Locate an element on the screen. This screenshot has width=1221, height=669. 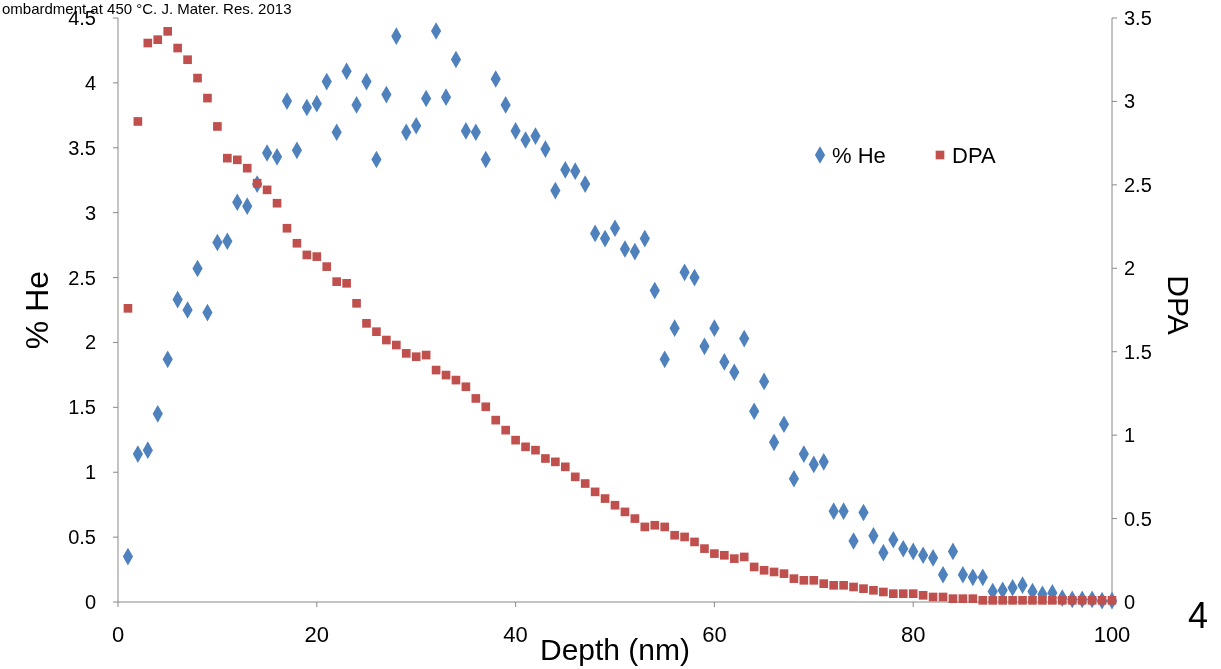
legend-label: % He is located at coordinates (859, 155).